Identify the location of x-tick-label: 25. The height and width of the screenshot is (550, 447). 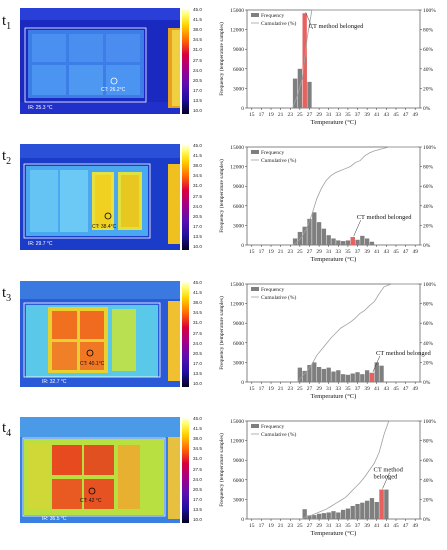
(300, 115).